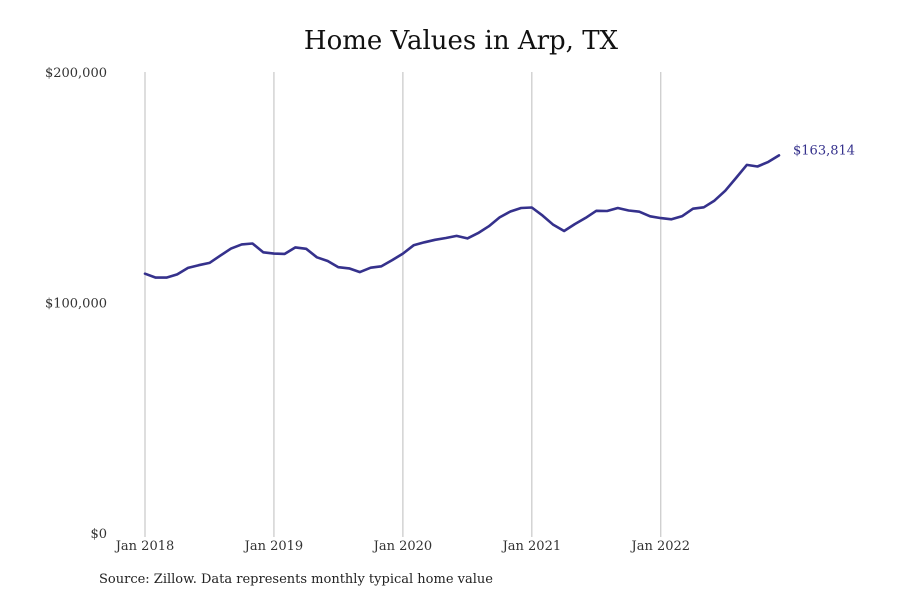  I want to click on series-line, so click(462, 216).